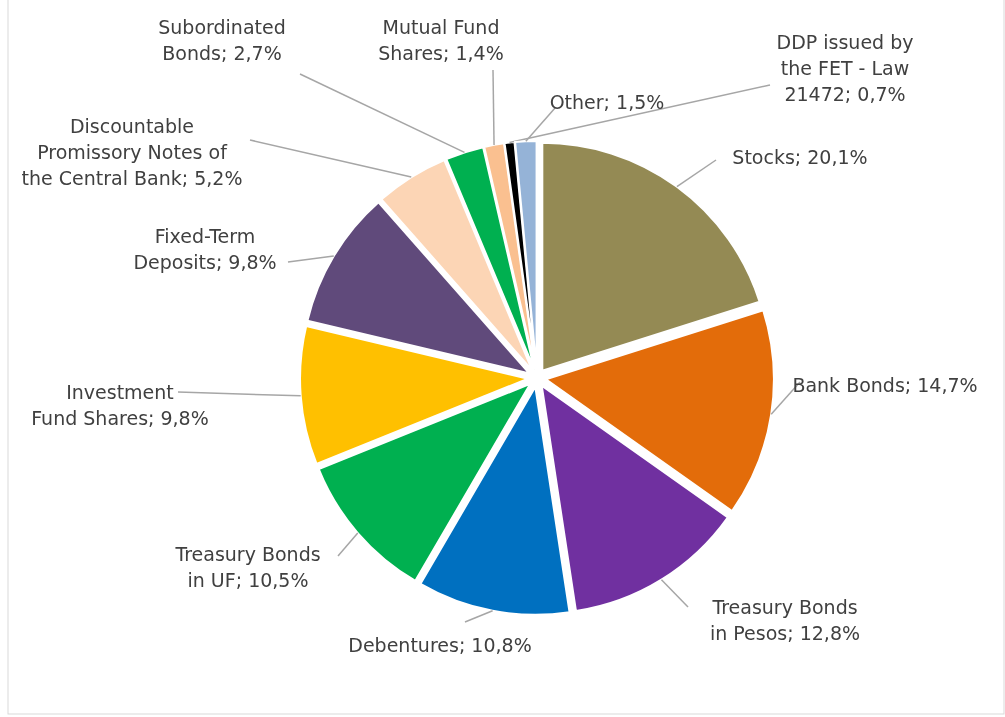 Image resolution: width=1005 pixels, height=717 pixels. Describe the element at coordinates (441, 40) in the screenshot. I see `slice-label: Mutual Fund Shares; 1,4%` at that location.